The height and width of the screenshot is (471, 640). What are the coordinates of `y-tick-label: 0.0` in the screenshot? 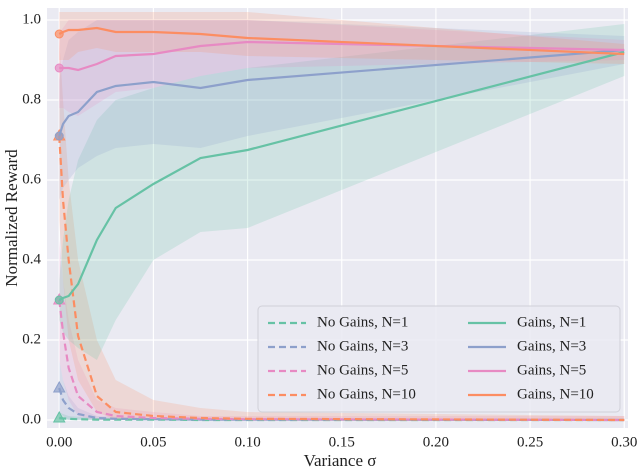 It's located at (31, 419).